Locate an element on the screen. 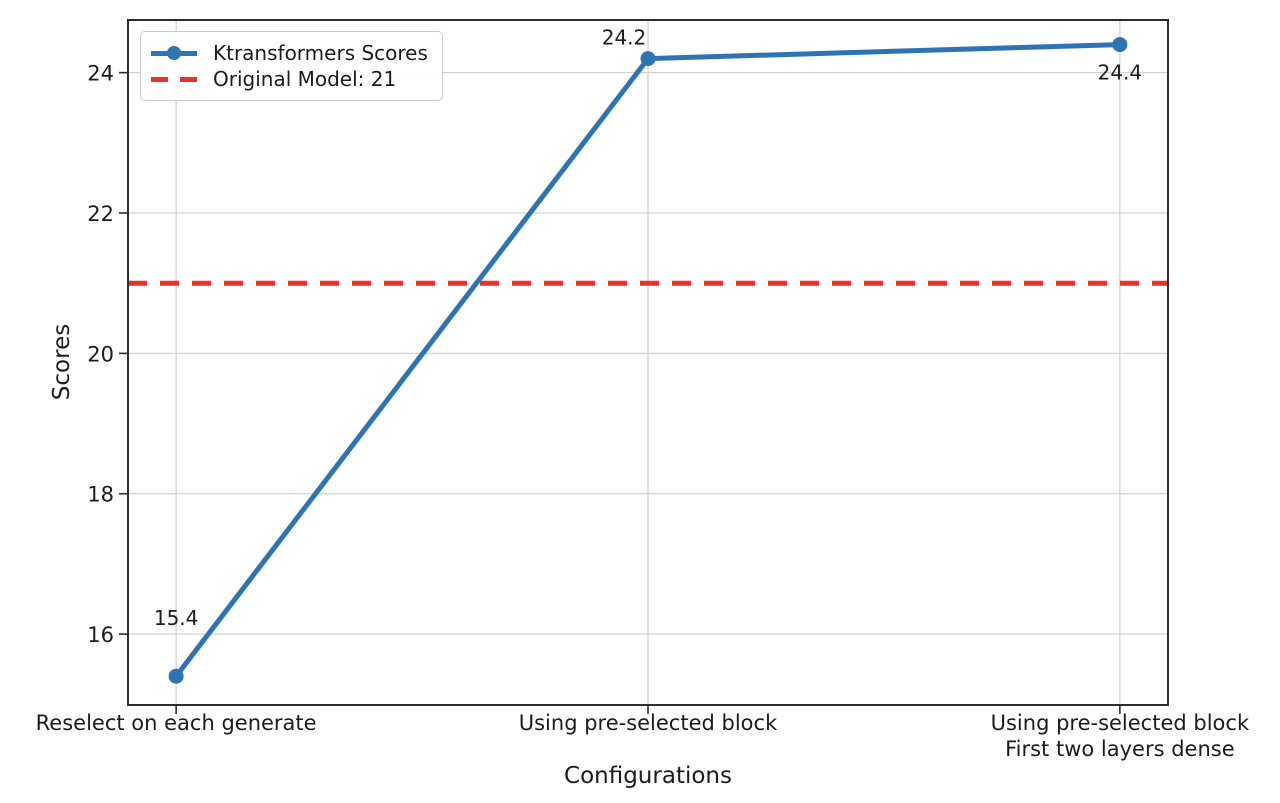 The image size is (1280, 803). y-tick-label: 20 is located at coordinates (100, 354).